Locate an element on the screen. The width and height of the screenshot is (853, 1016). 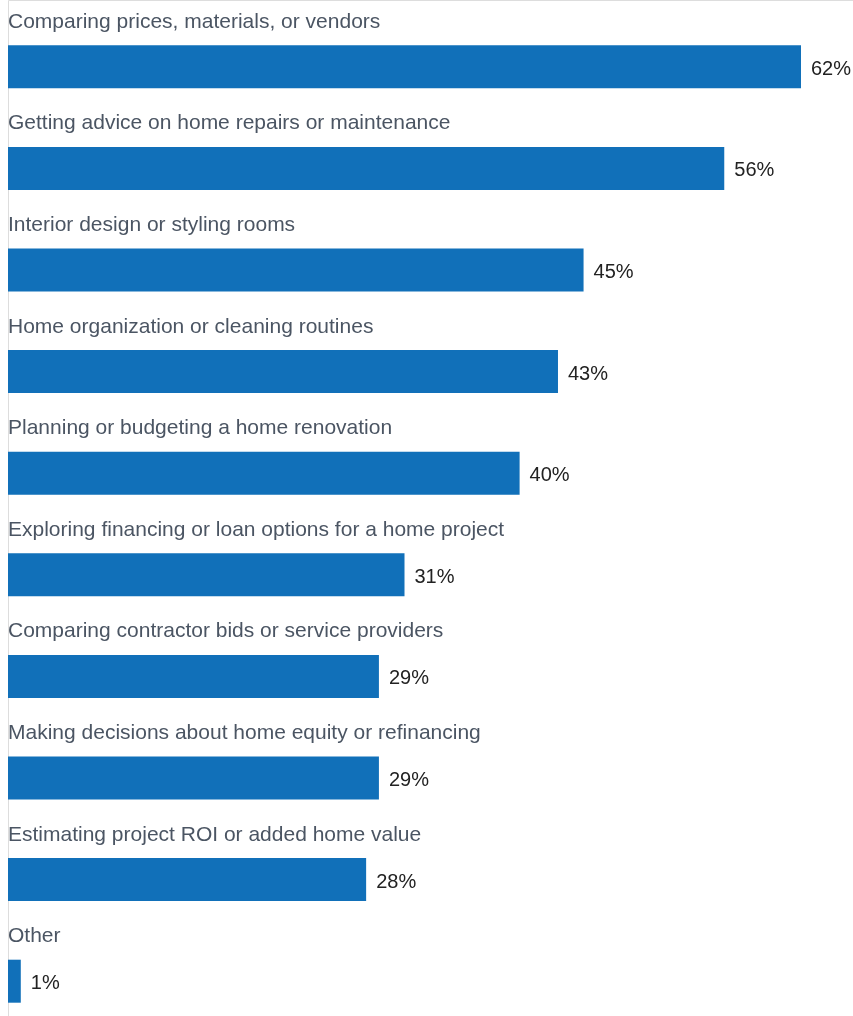
y-tick-label: Exploring financing or loan options for a home project is located at coordinates (256, 528).